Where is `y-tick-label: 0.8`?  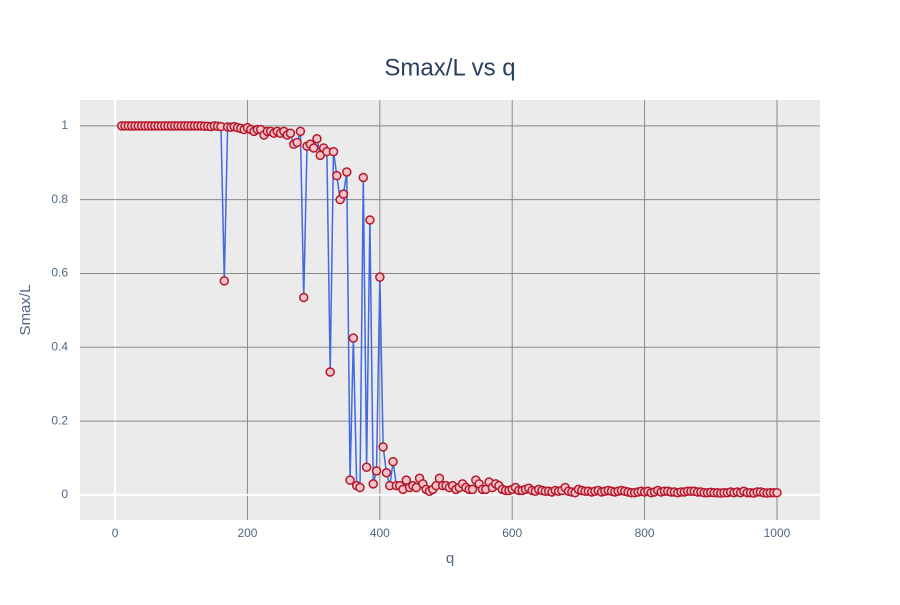 y-tick-label: 0.8 is located at coordinates (59, 199).